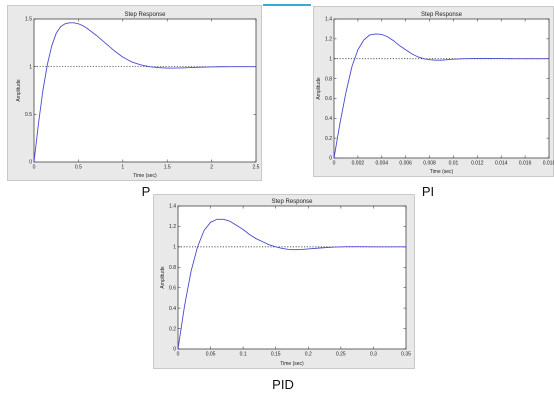  I want to click on pi-y-tick-label: 1, so click(330, 59).